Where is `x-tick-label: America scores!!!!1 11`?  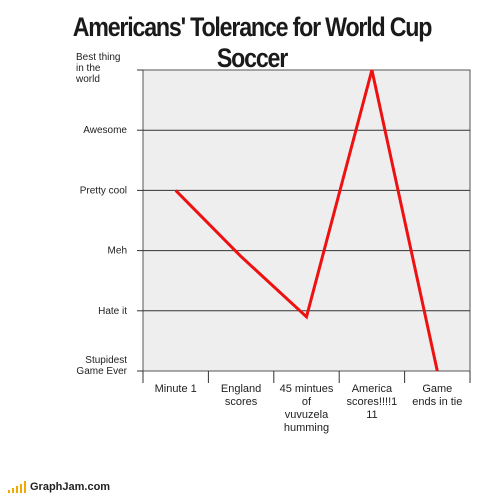
x-tick-label: America scores!!!!1 11 is located at coordinates (372, 402).